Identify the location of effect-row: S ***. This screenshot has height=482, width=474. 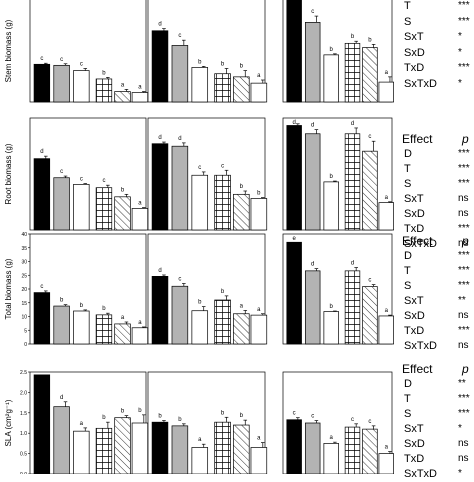
(438, 287).